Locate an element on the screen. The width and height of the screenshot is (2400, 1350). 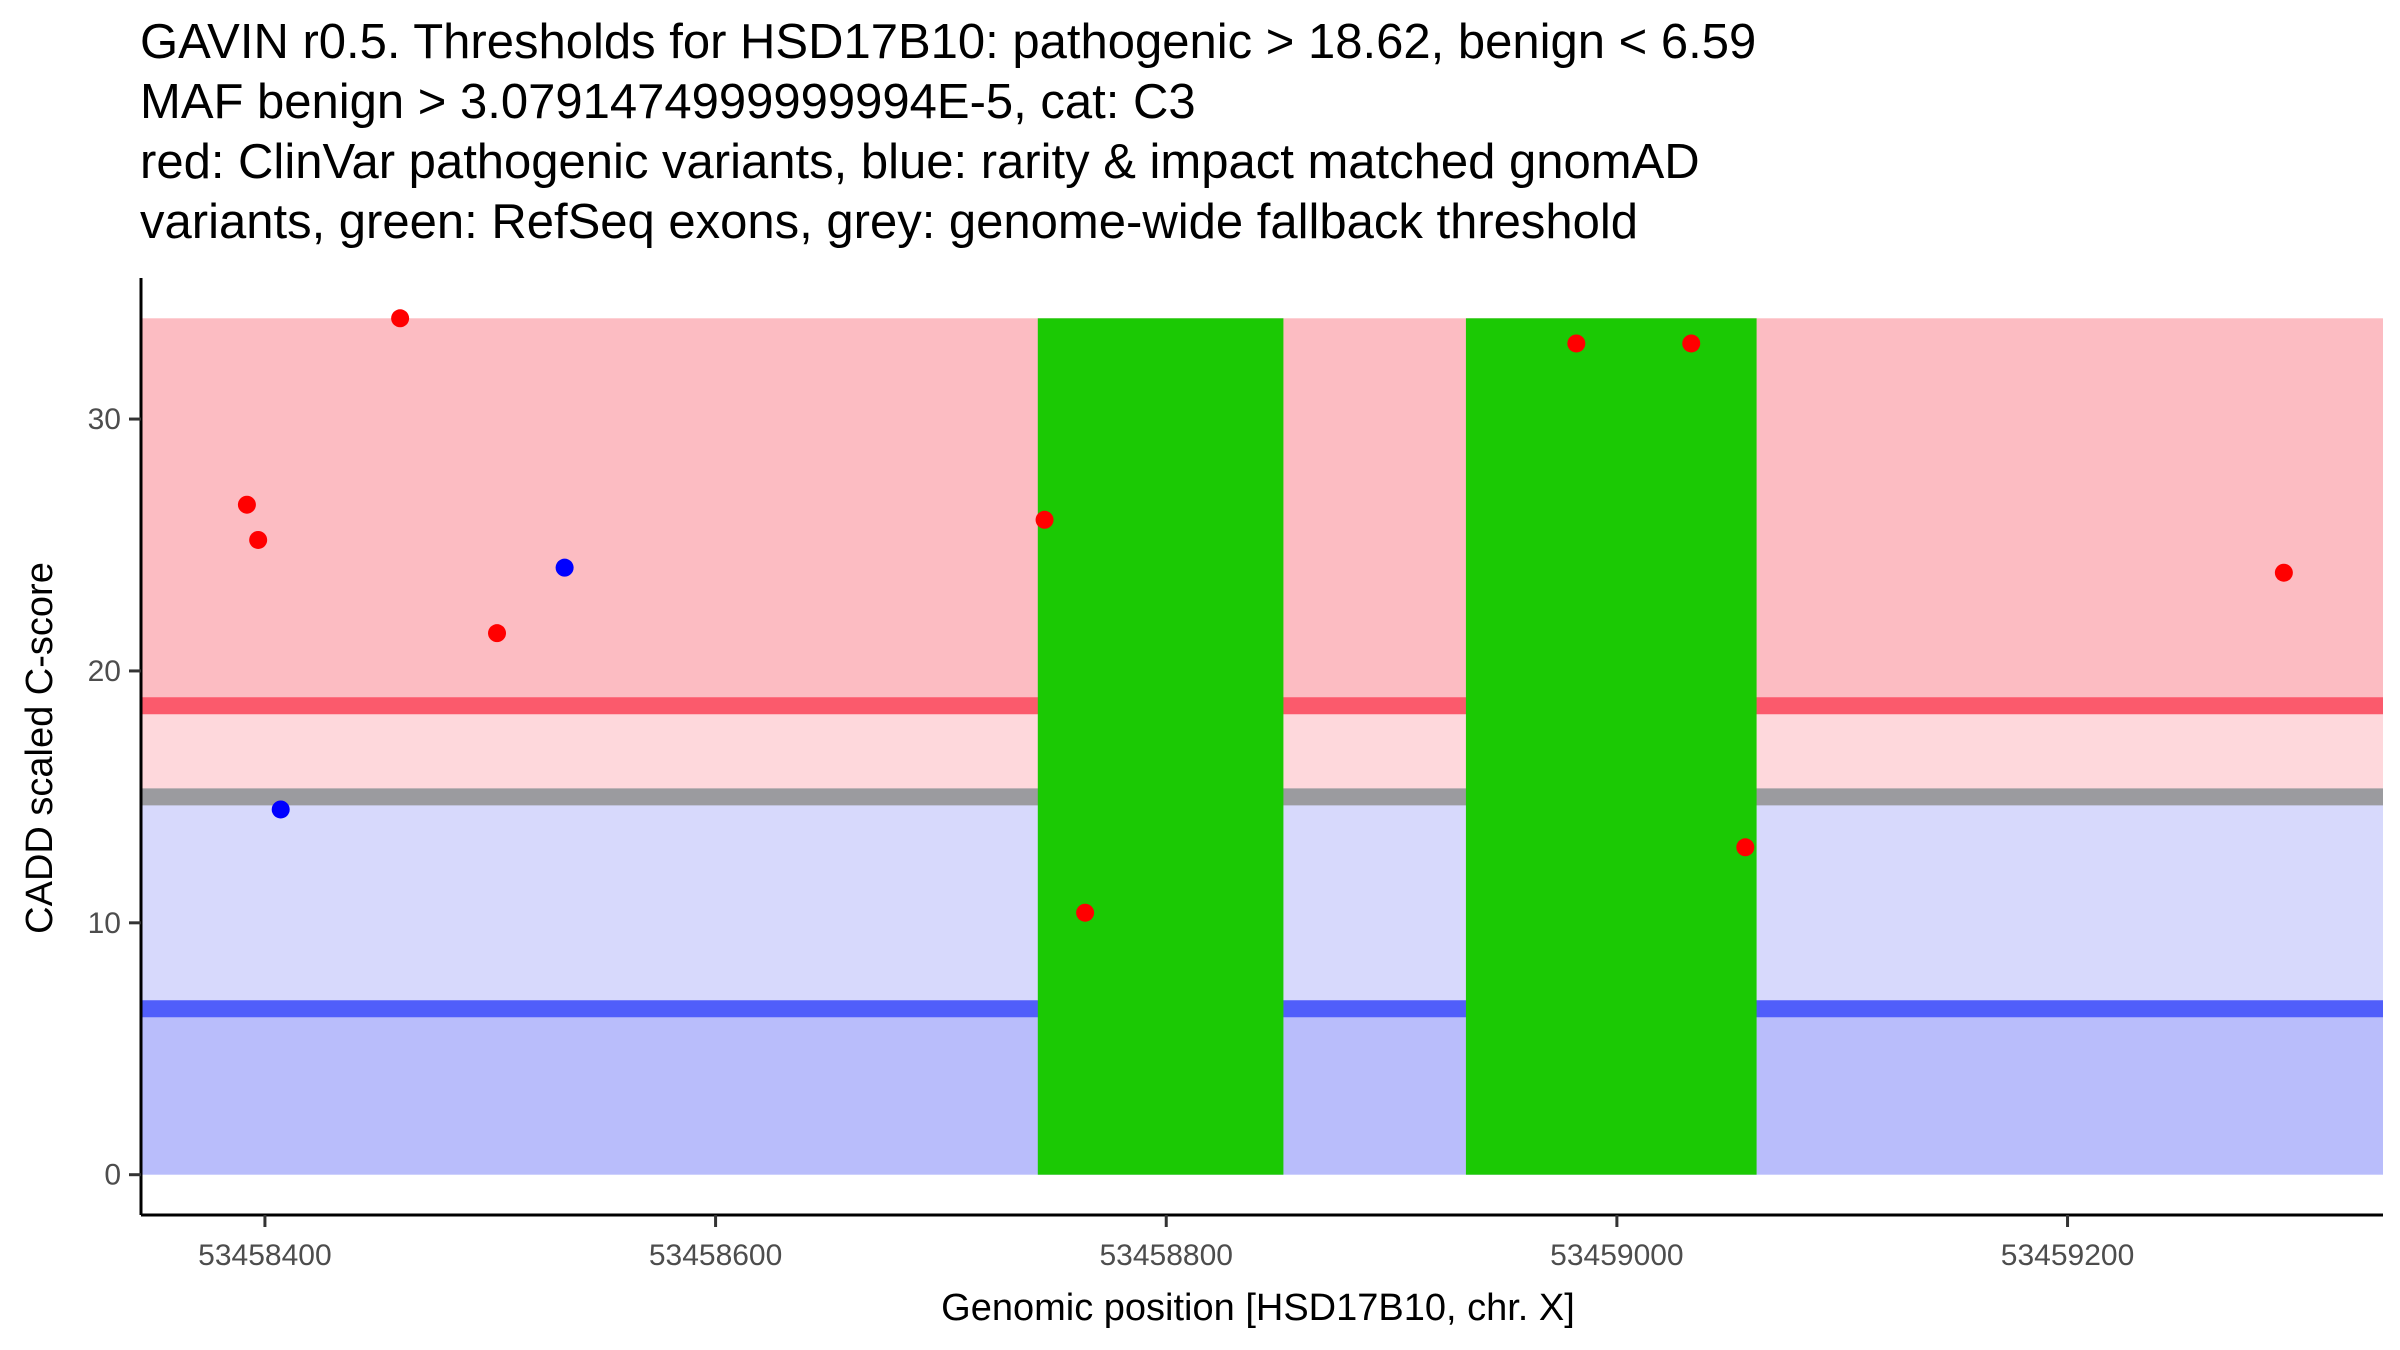
x-tick-label-4: 53459200 is located at coordinates (2067, 1255).